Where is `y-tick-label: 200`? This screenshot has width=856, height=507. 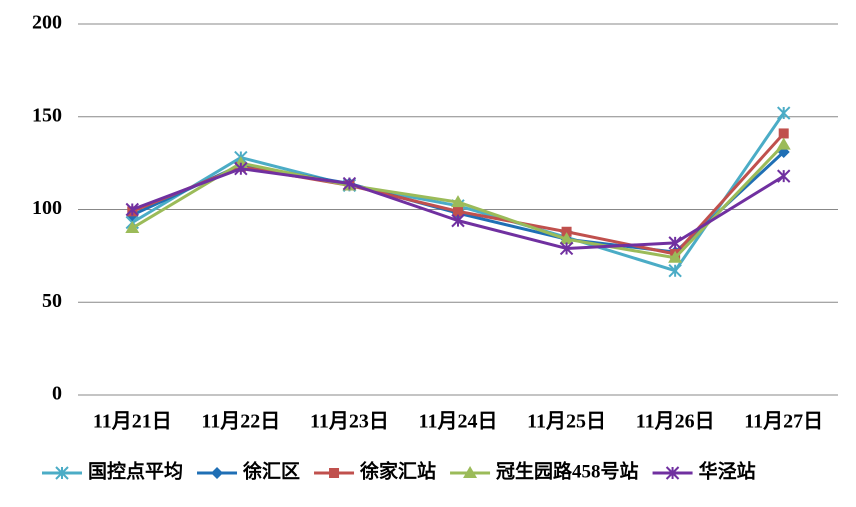
y-tick-label: 200 is located at coordinates (47, 23).